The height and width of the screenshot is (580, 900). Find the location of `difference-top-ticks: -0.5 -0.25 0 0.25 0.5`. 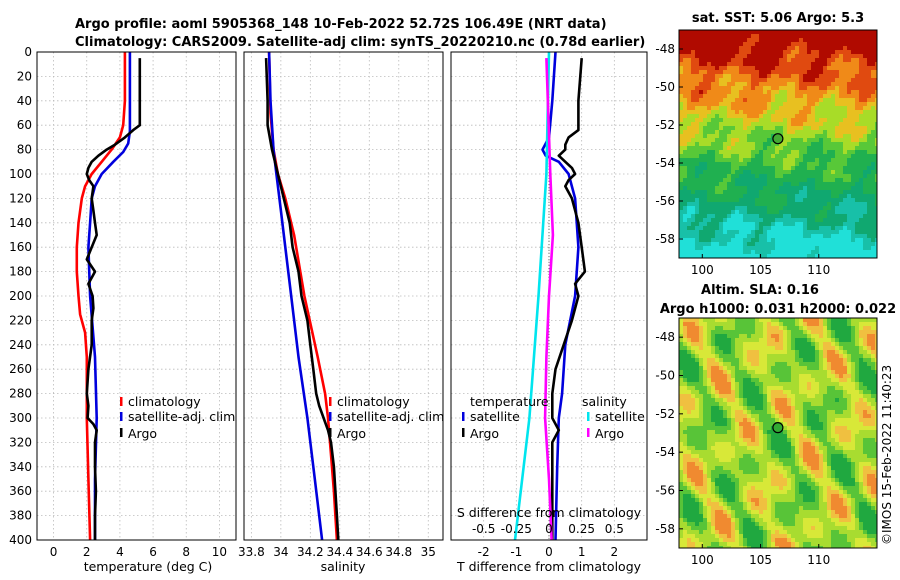

difference-top-ticks: -0.5 -0.25 0 0.25 0.5 is located at coordinates (548, 529).